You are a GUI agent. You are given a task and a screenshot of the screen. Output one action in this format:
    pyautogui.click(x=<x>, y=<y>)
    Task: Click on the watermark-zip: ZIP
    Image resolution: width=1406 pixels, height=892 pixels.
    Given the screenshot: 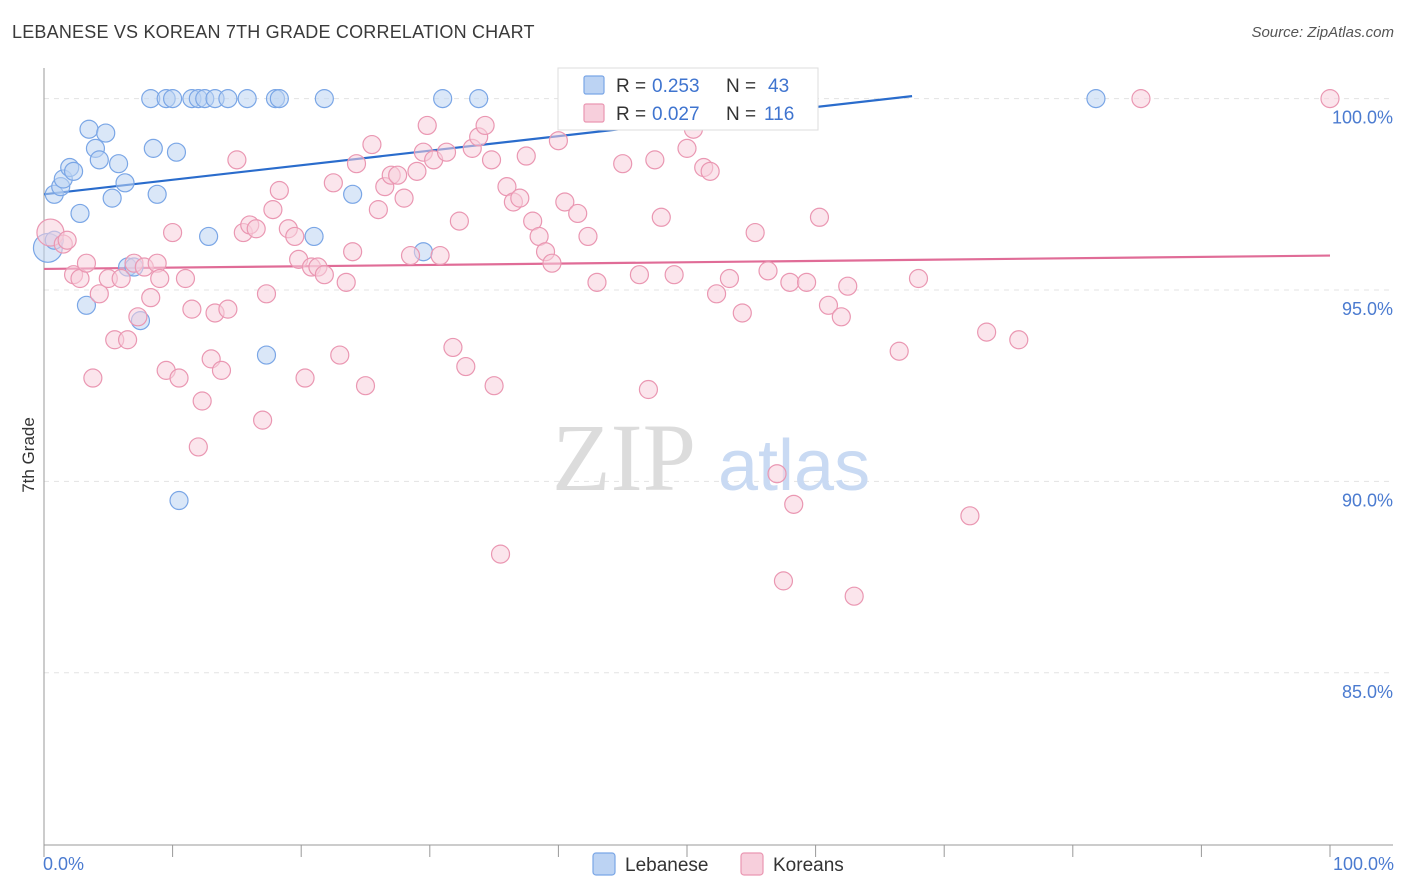 What is the action you would take?
    pyautogui.click(x=624, y=457)
    